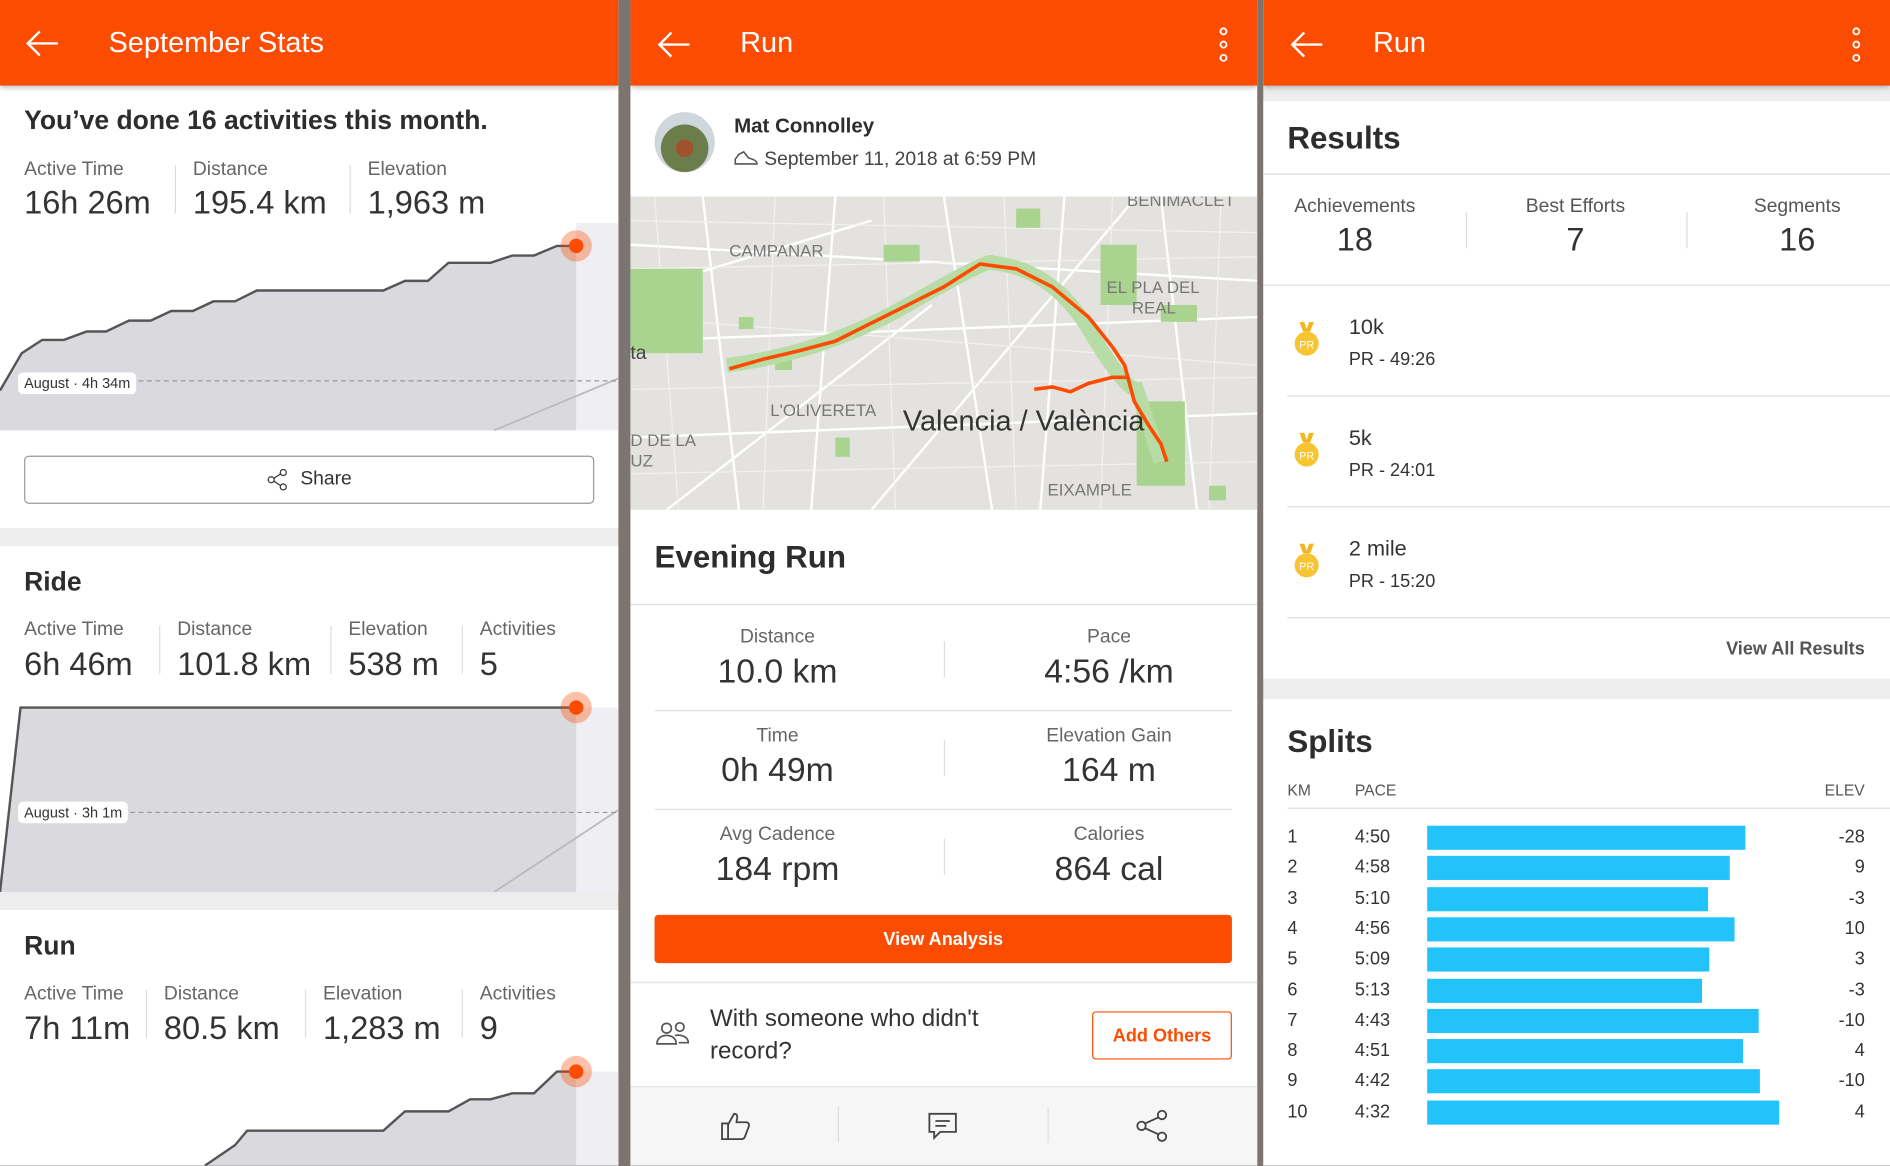  What do you see at coordinates (259, 202) in the screenshot?
I see `stat-value: 195.4 km` at bounding box center [259, 202].